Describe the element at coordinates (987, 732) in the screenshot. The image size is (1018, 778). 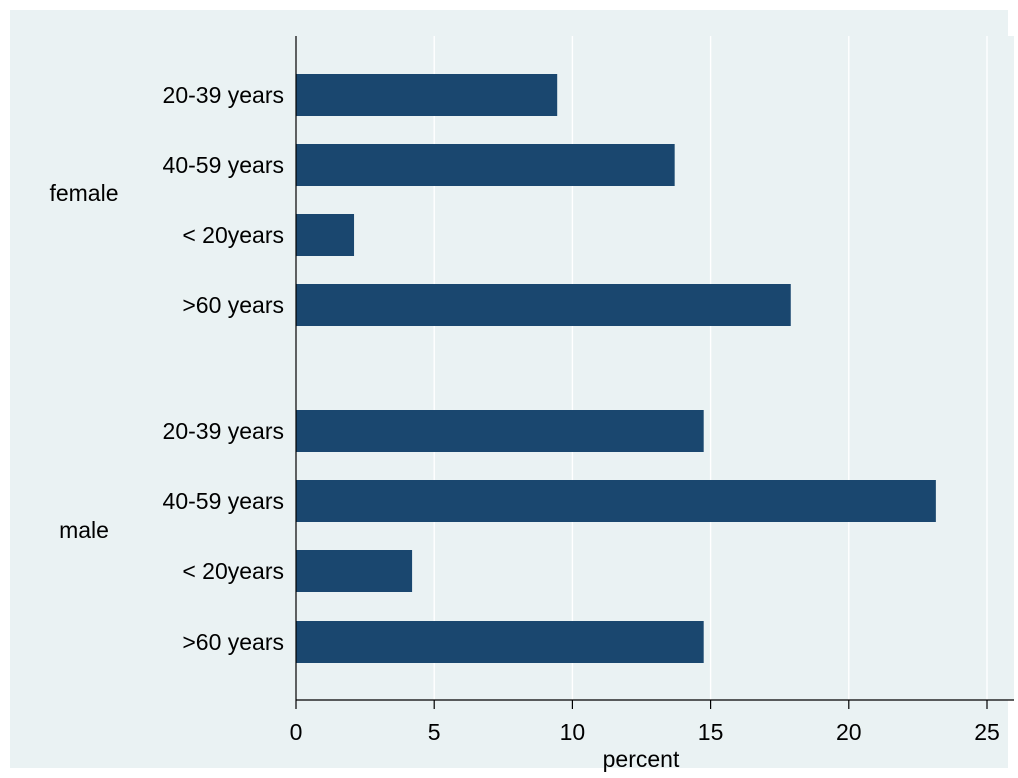
I see `x-tick-label-5: 25` at that location.